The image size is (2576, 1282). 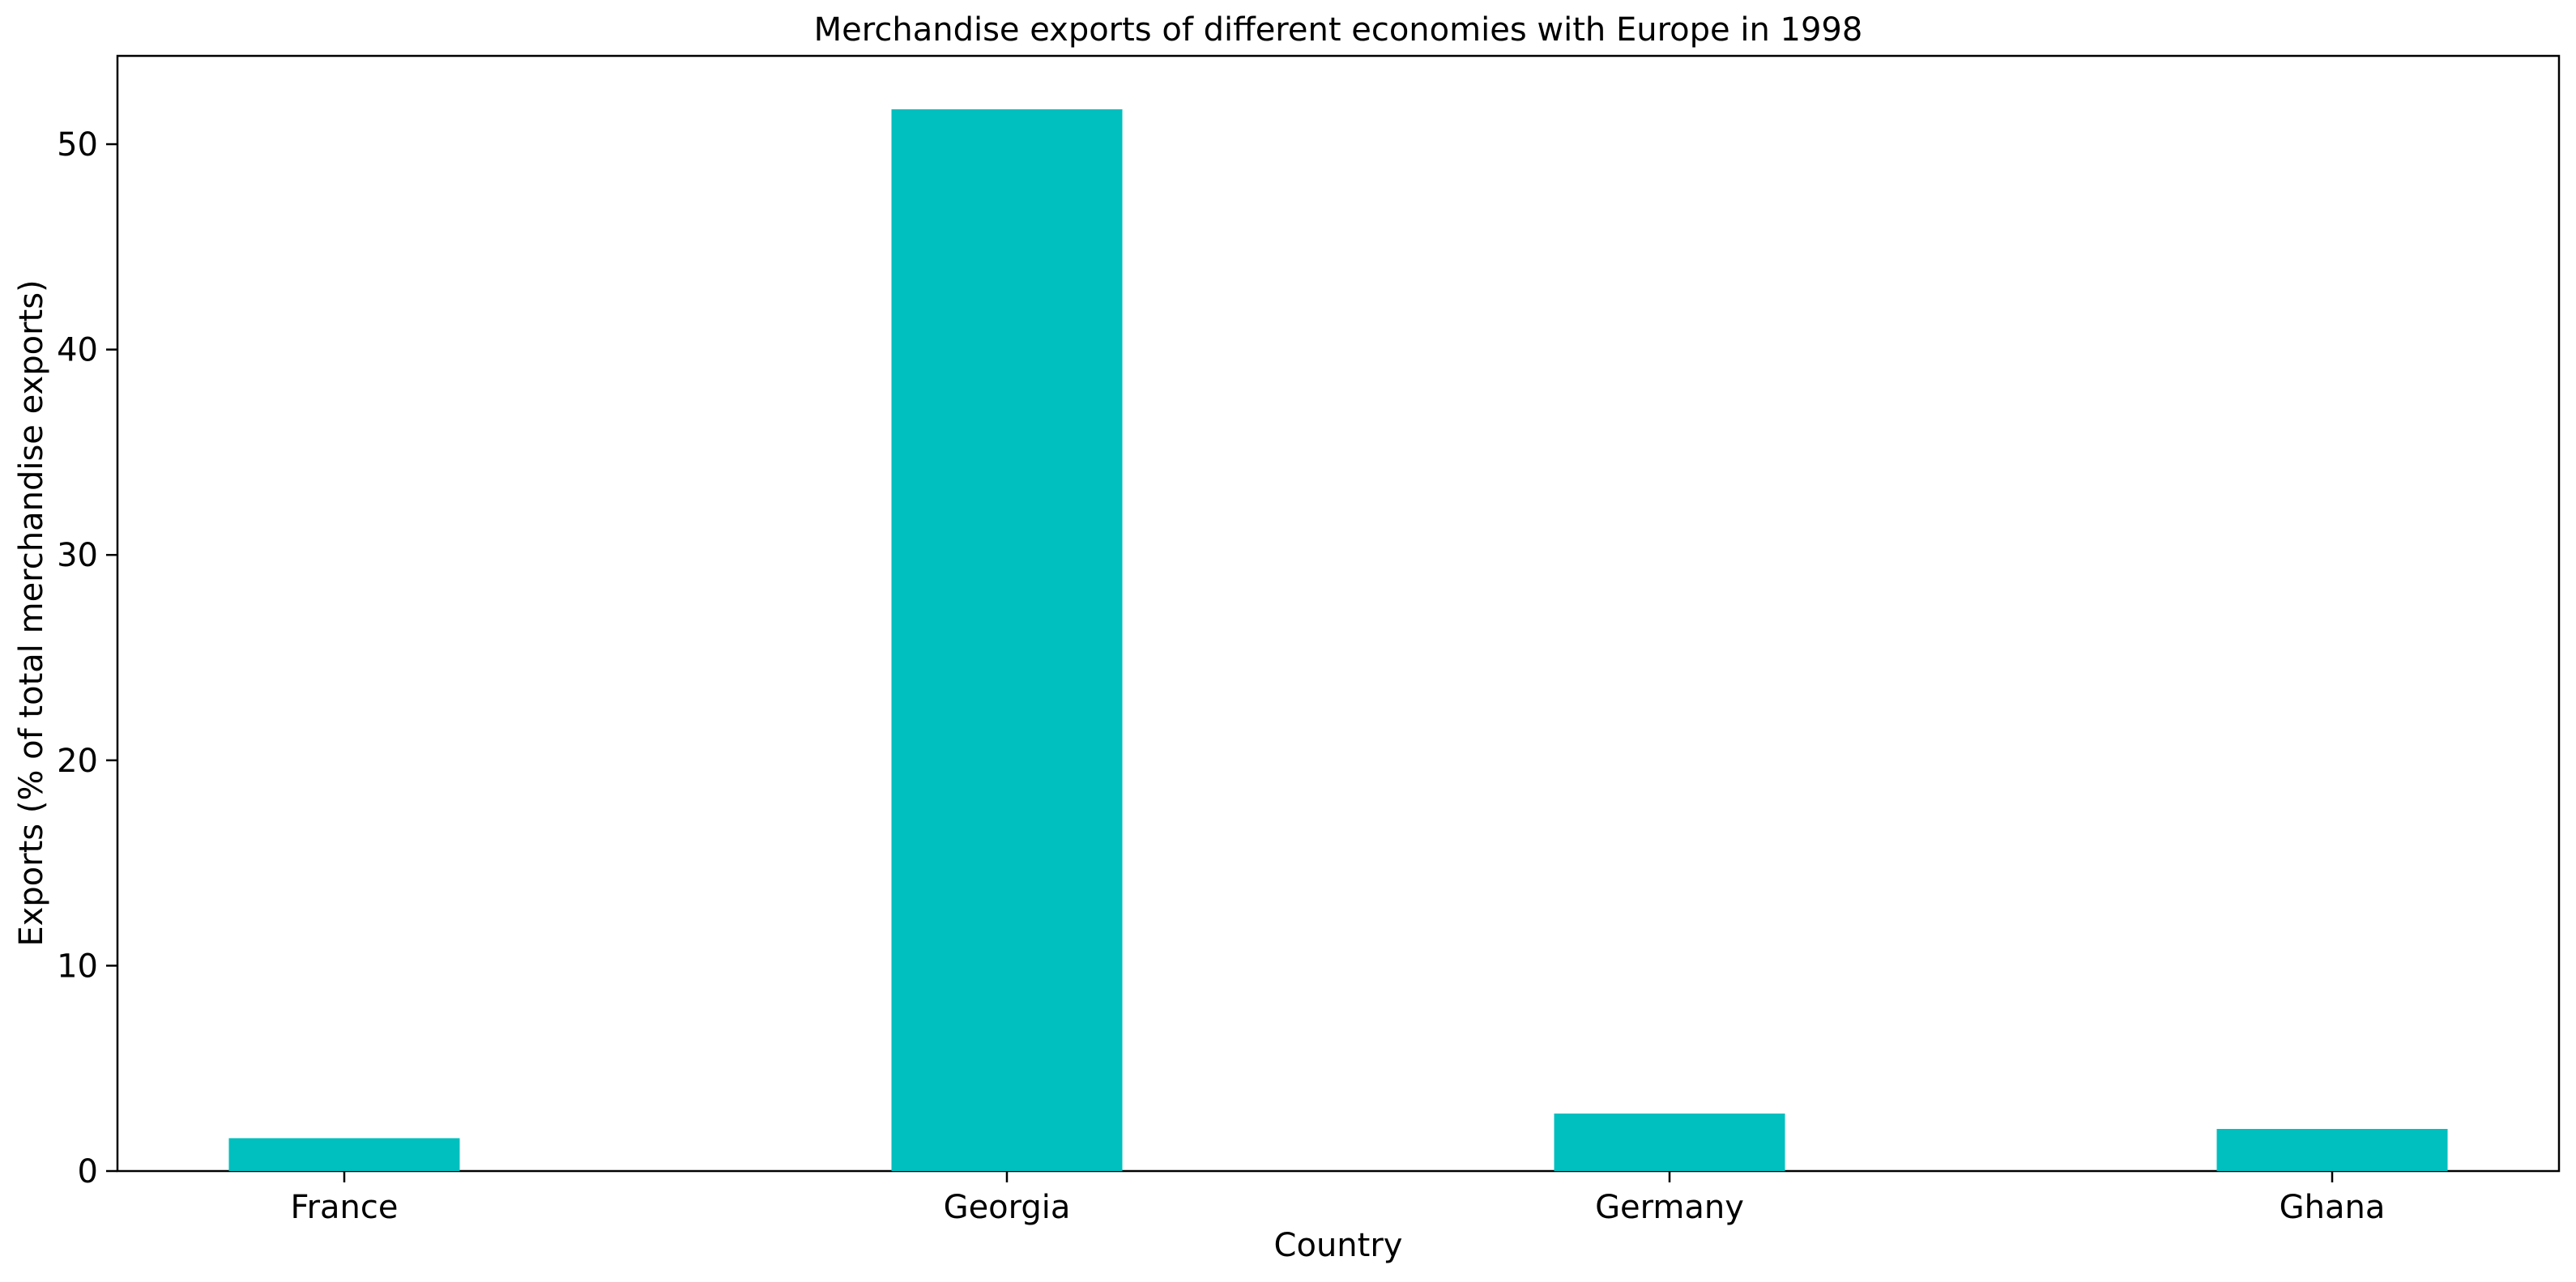 What do you see at coordinates (78, 145) in the screenshot?
I see `y-tick-label: 50` at bounding box center [78, 145].